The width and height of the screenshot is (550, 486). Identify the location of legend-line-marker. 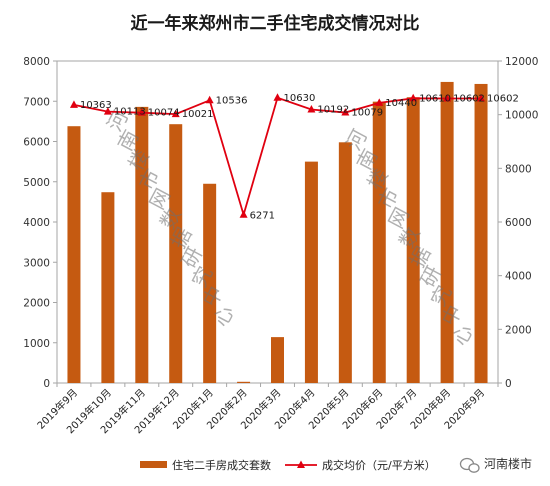
(301, 464).